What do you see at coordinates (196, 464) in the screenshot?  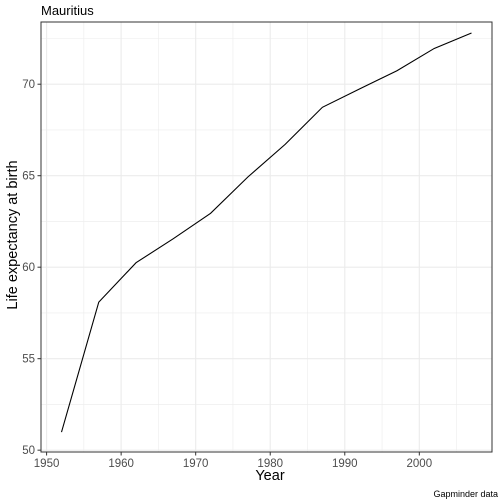 I see `x-tick-label: 1970` at bounding box center [196, 464].